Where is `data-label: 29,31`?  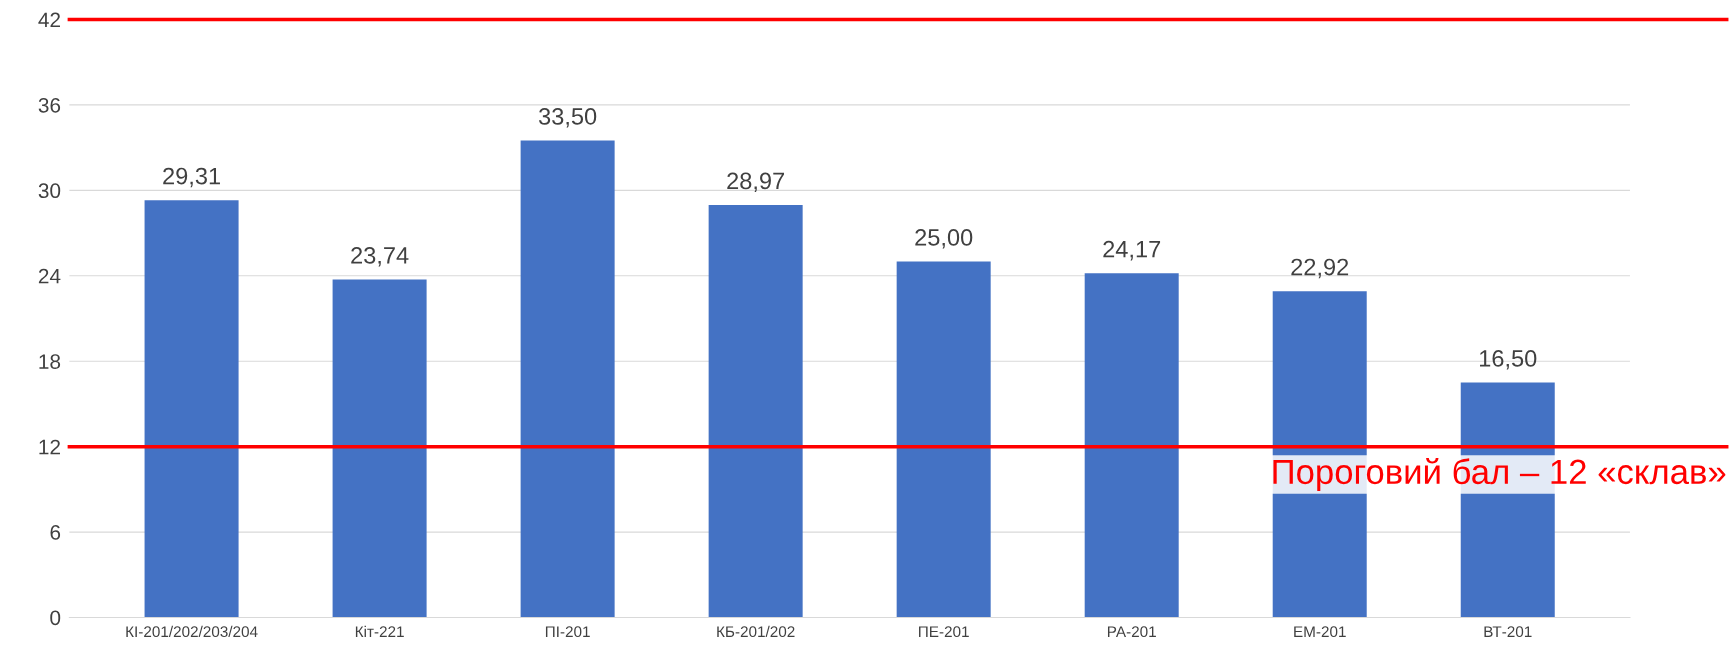
data-label: 29,31 is located at coordinates (191, 177).